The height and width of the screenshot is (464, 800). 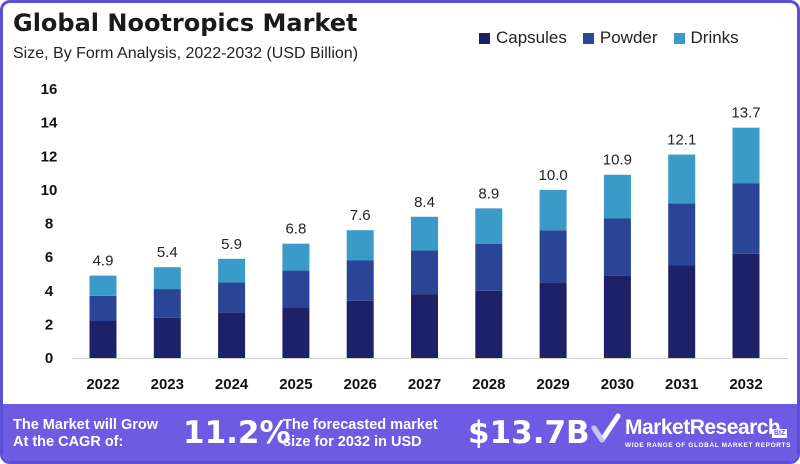 I want to click on legend-item-powder: Powder, so click(x=620, y=38).